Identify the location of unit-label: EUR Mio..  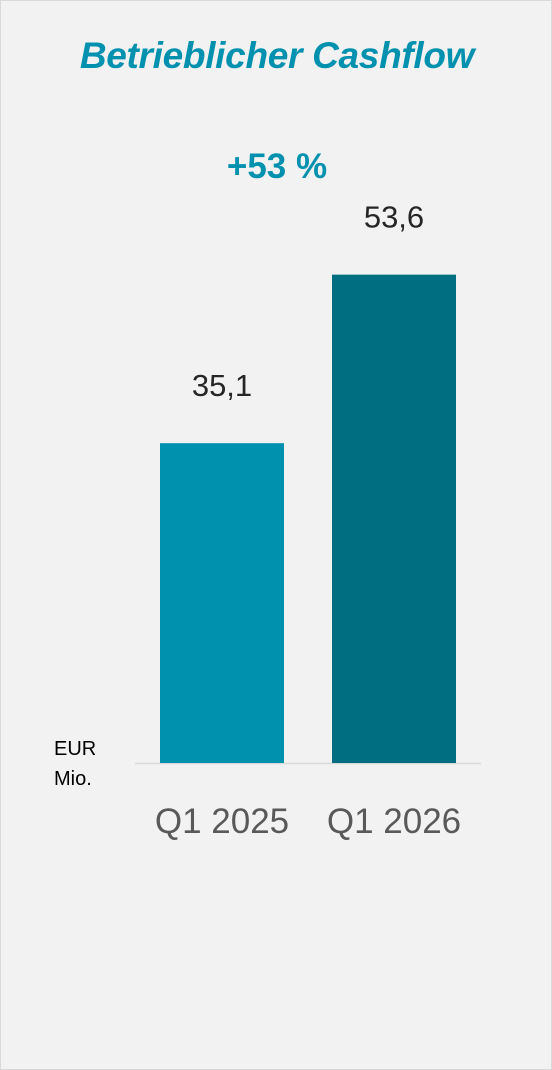
(75, 764).